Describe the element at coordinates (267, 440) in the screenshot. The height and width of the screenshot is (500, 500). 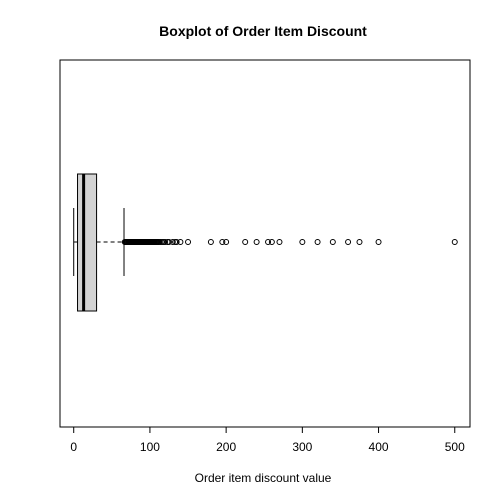
I see `x-axis: 0 100 200 300 400 500` at that location.